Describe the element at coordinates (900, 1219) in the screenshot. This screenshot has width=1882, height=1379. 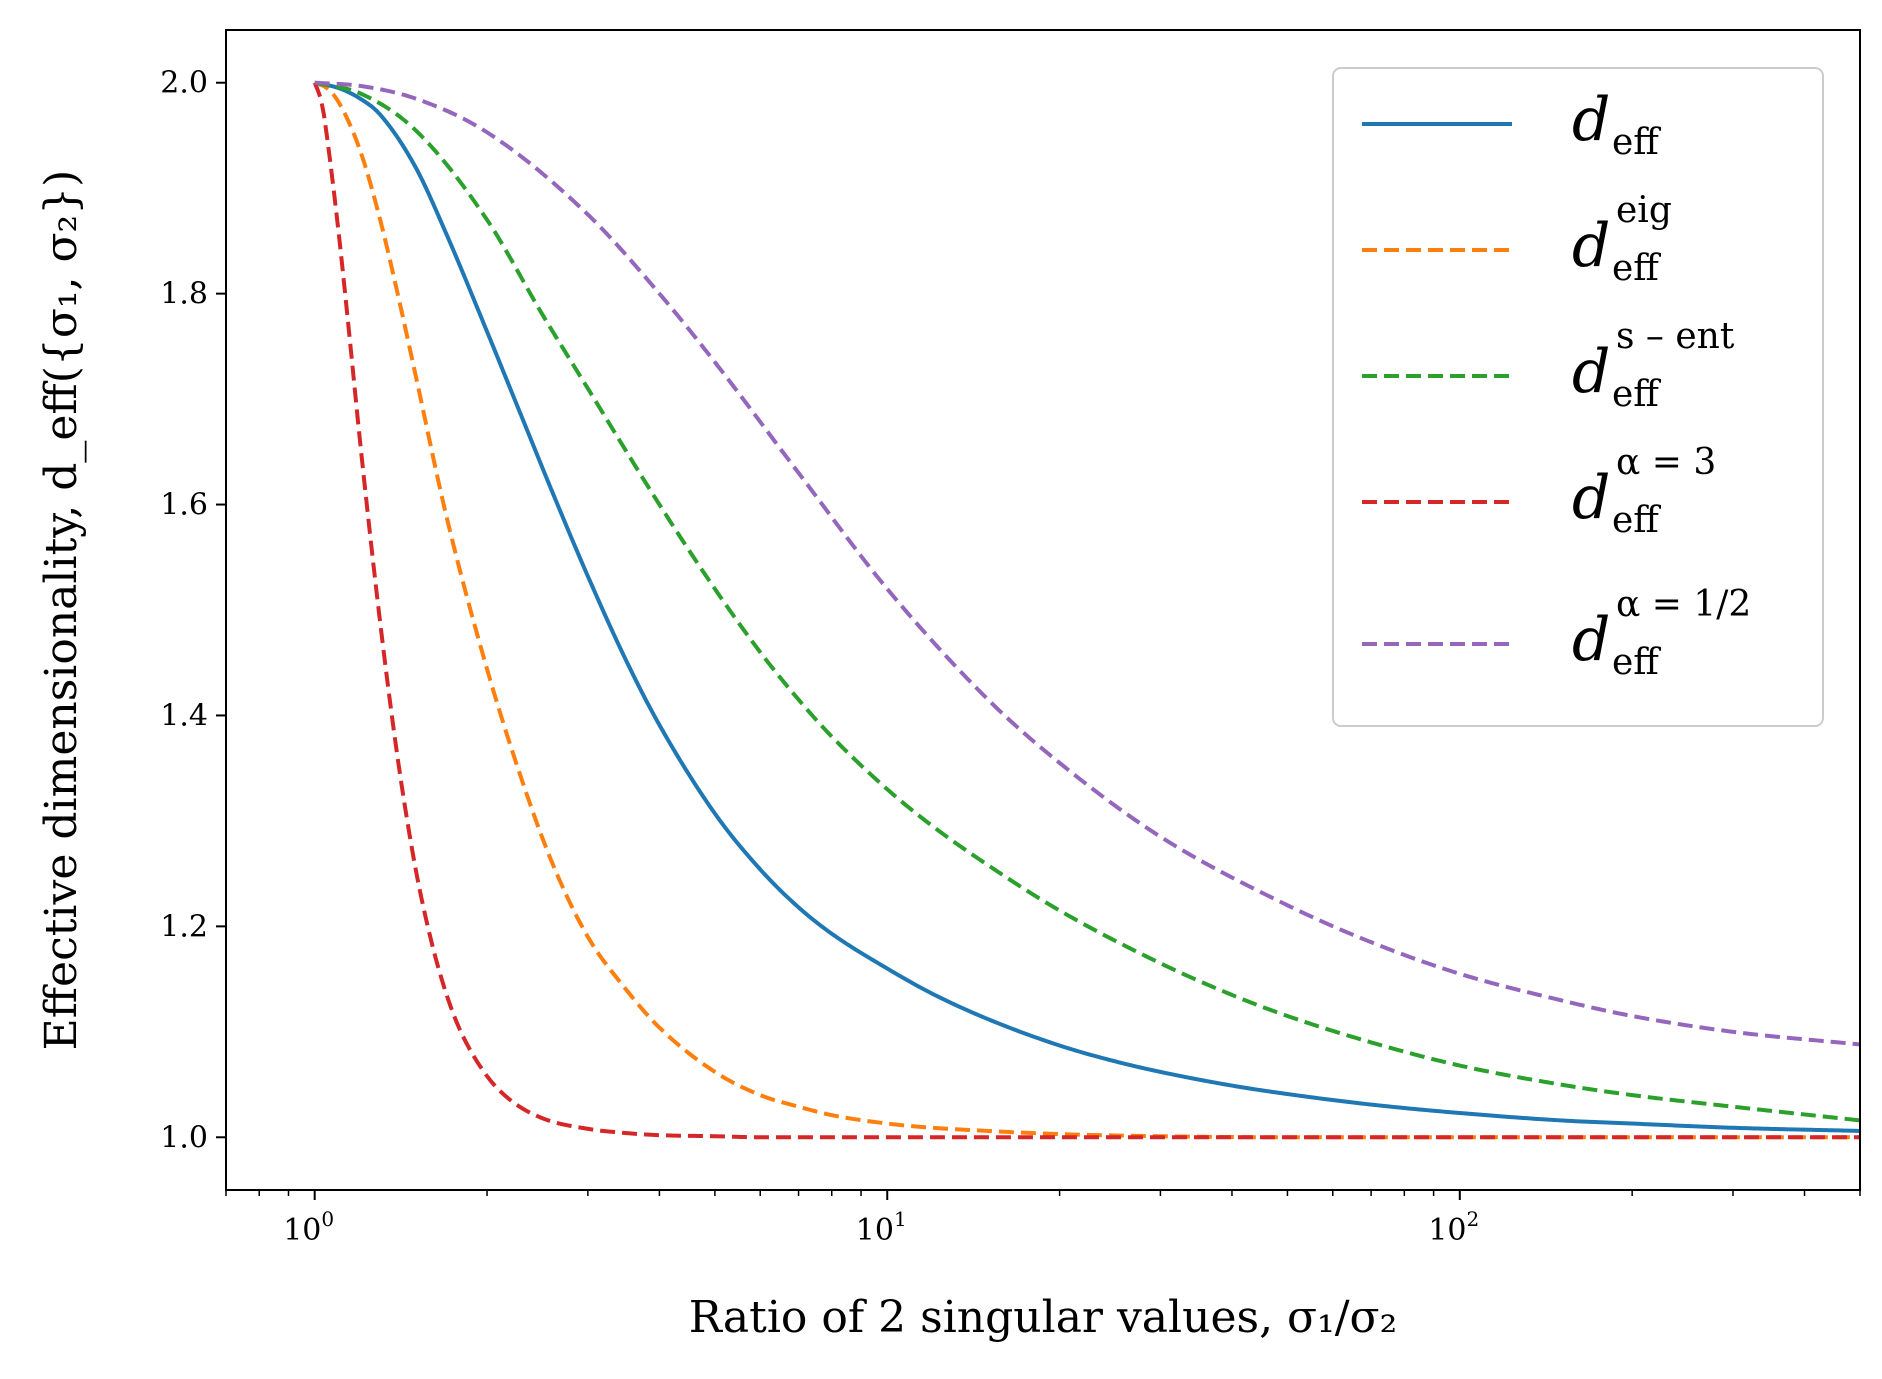
I see `x-tick-exponent: 1` at that location.